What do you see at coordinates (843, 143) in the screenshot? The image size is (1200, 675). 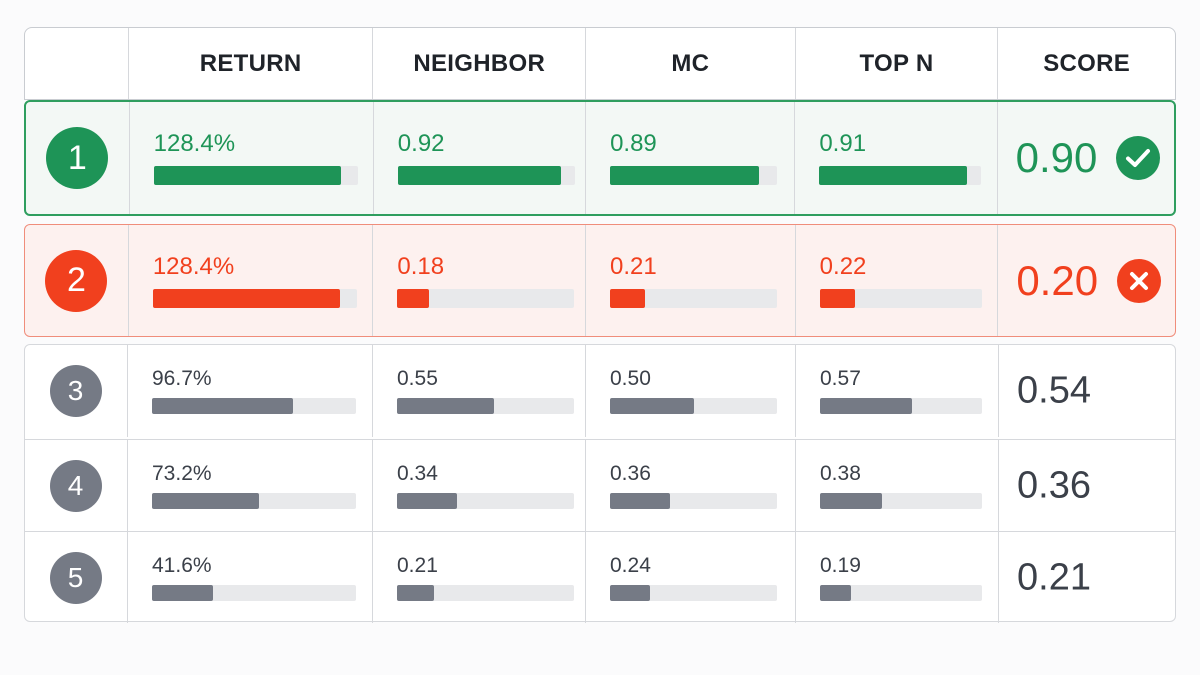 I see `topn-value-label: 0.91` at bounding box center [843, 143].